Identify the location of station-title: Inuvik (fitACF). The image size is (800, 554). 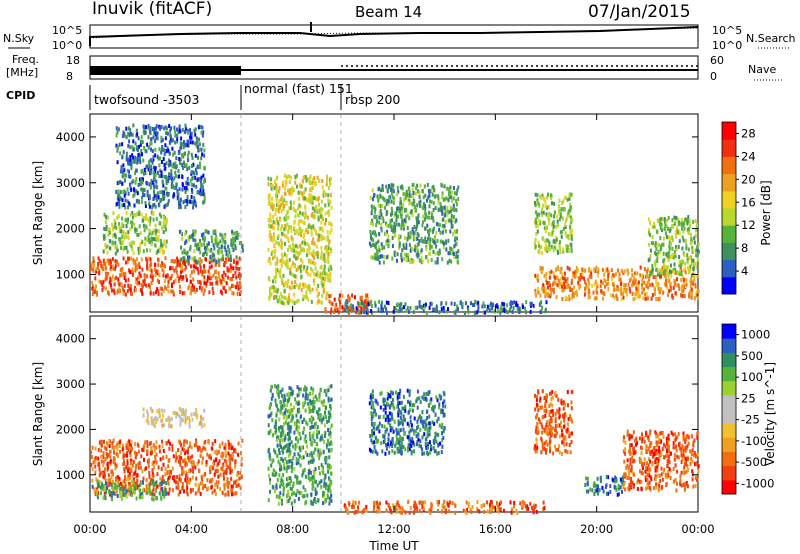
(152, 9).